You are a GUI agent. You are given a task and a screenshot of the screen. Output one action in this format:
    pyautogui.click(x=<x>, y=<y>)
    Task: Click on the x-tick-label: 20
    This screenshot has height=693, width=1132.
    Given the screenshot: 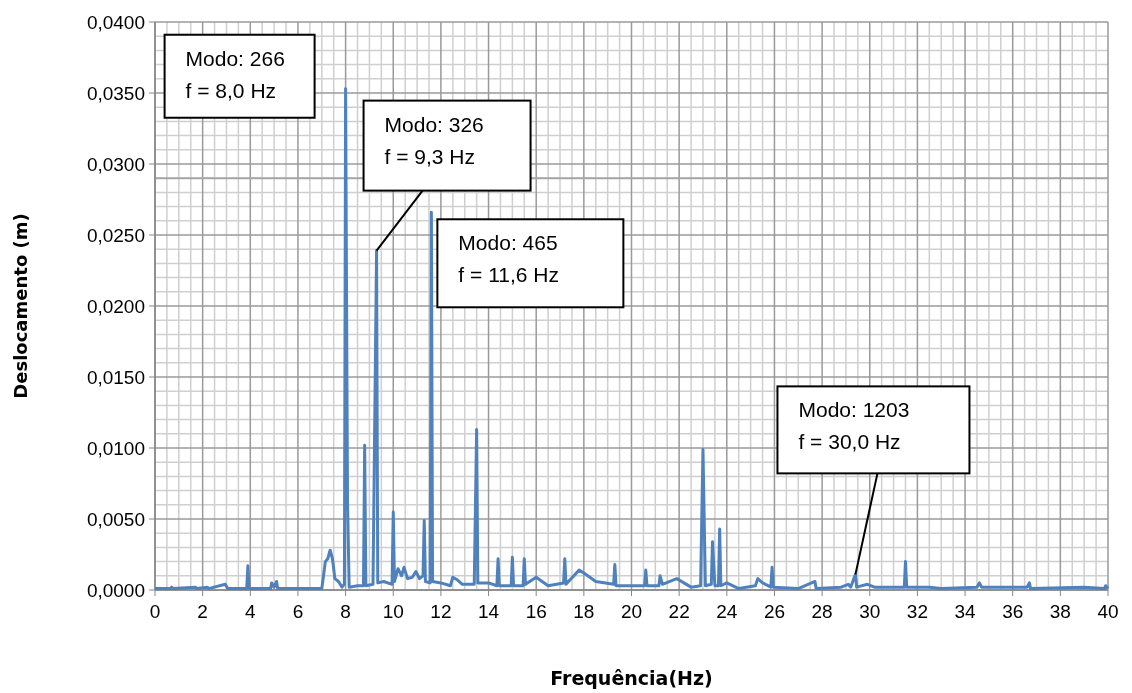 What is the action you would take?
    pyautogui.click(x=631, y=611)
    